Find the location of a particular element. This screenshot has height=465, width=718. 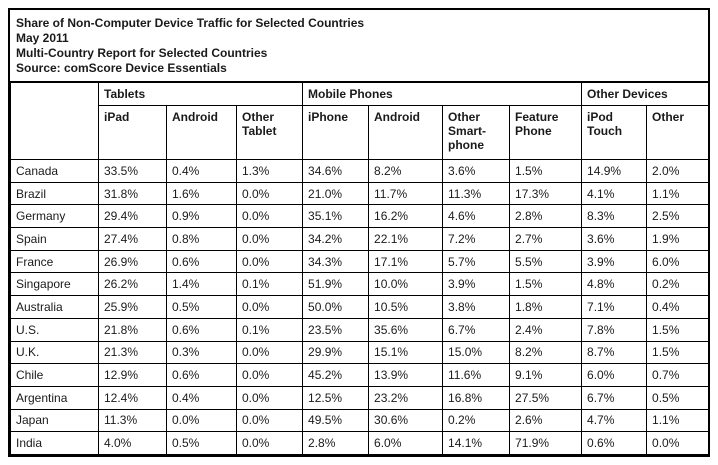

value-cell: 4.0% is located at coordinates (132, 443).